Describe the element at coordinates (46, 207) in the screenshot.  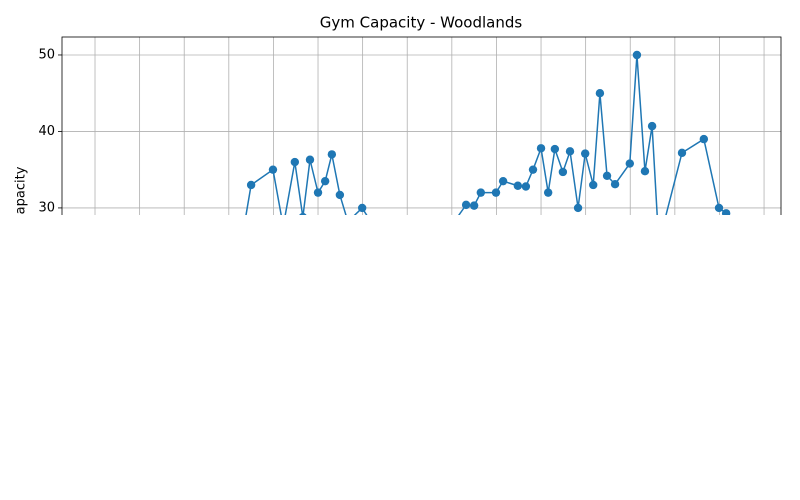
I see `y-tick-label: 30` at that location.